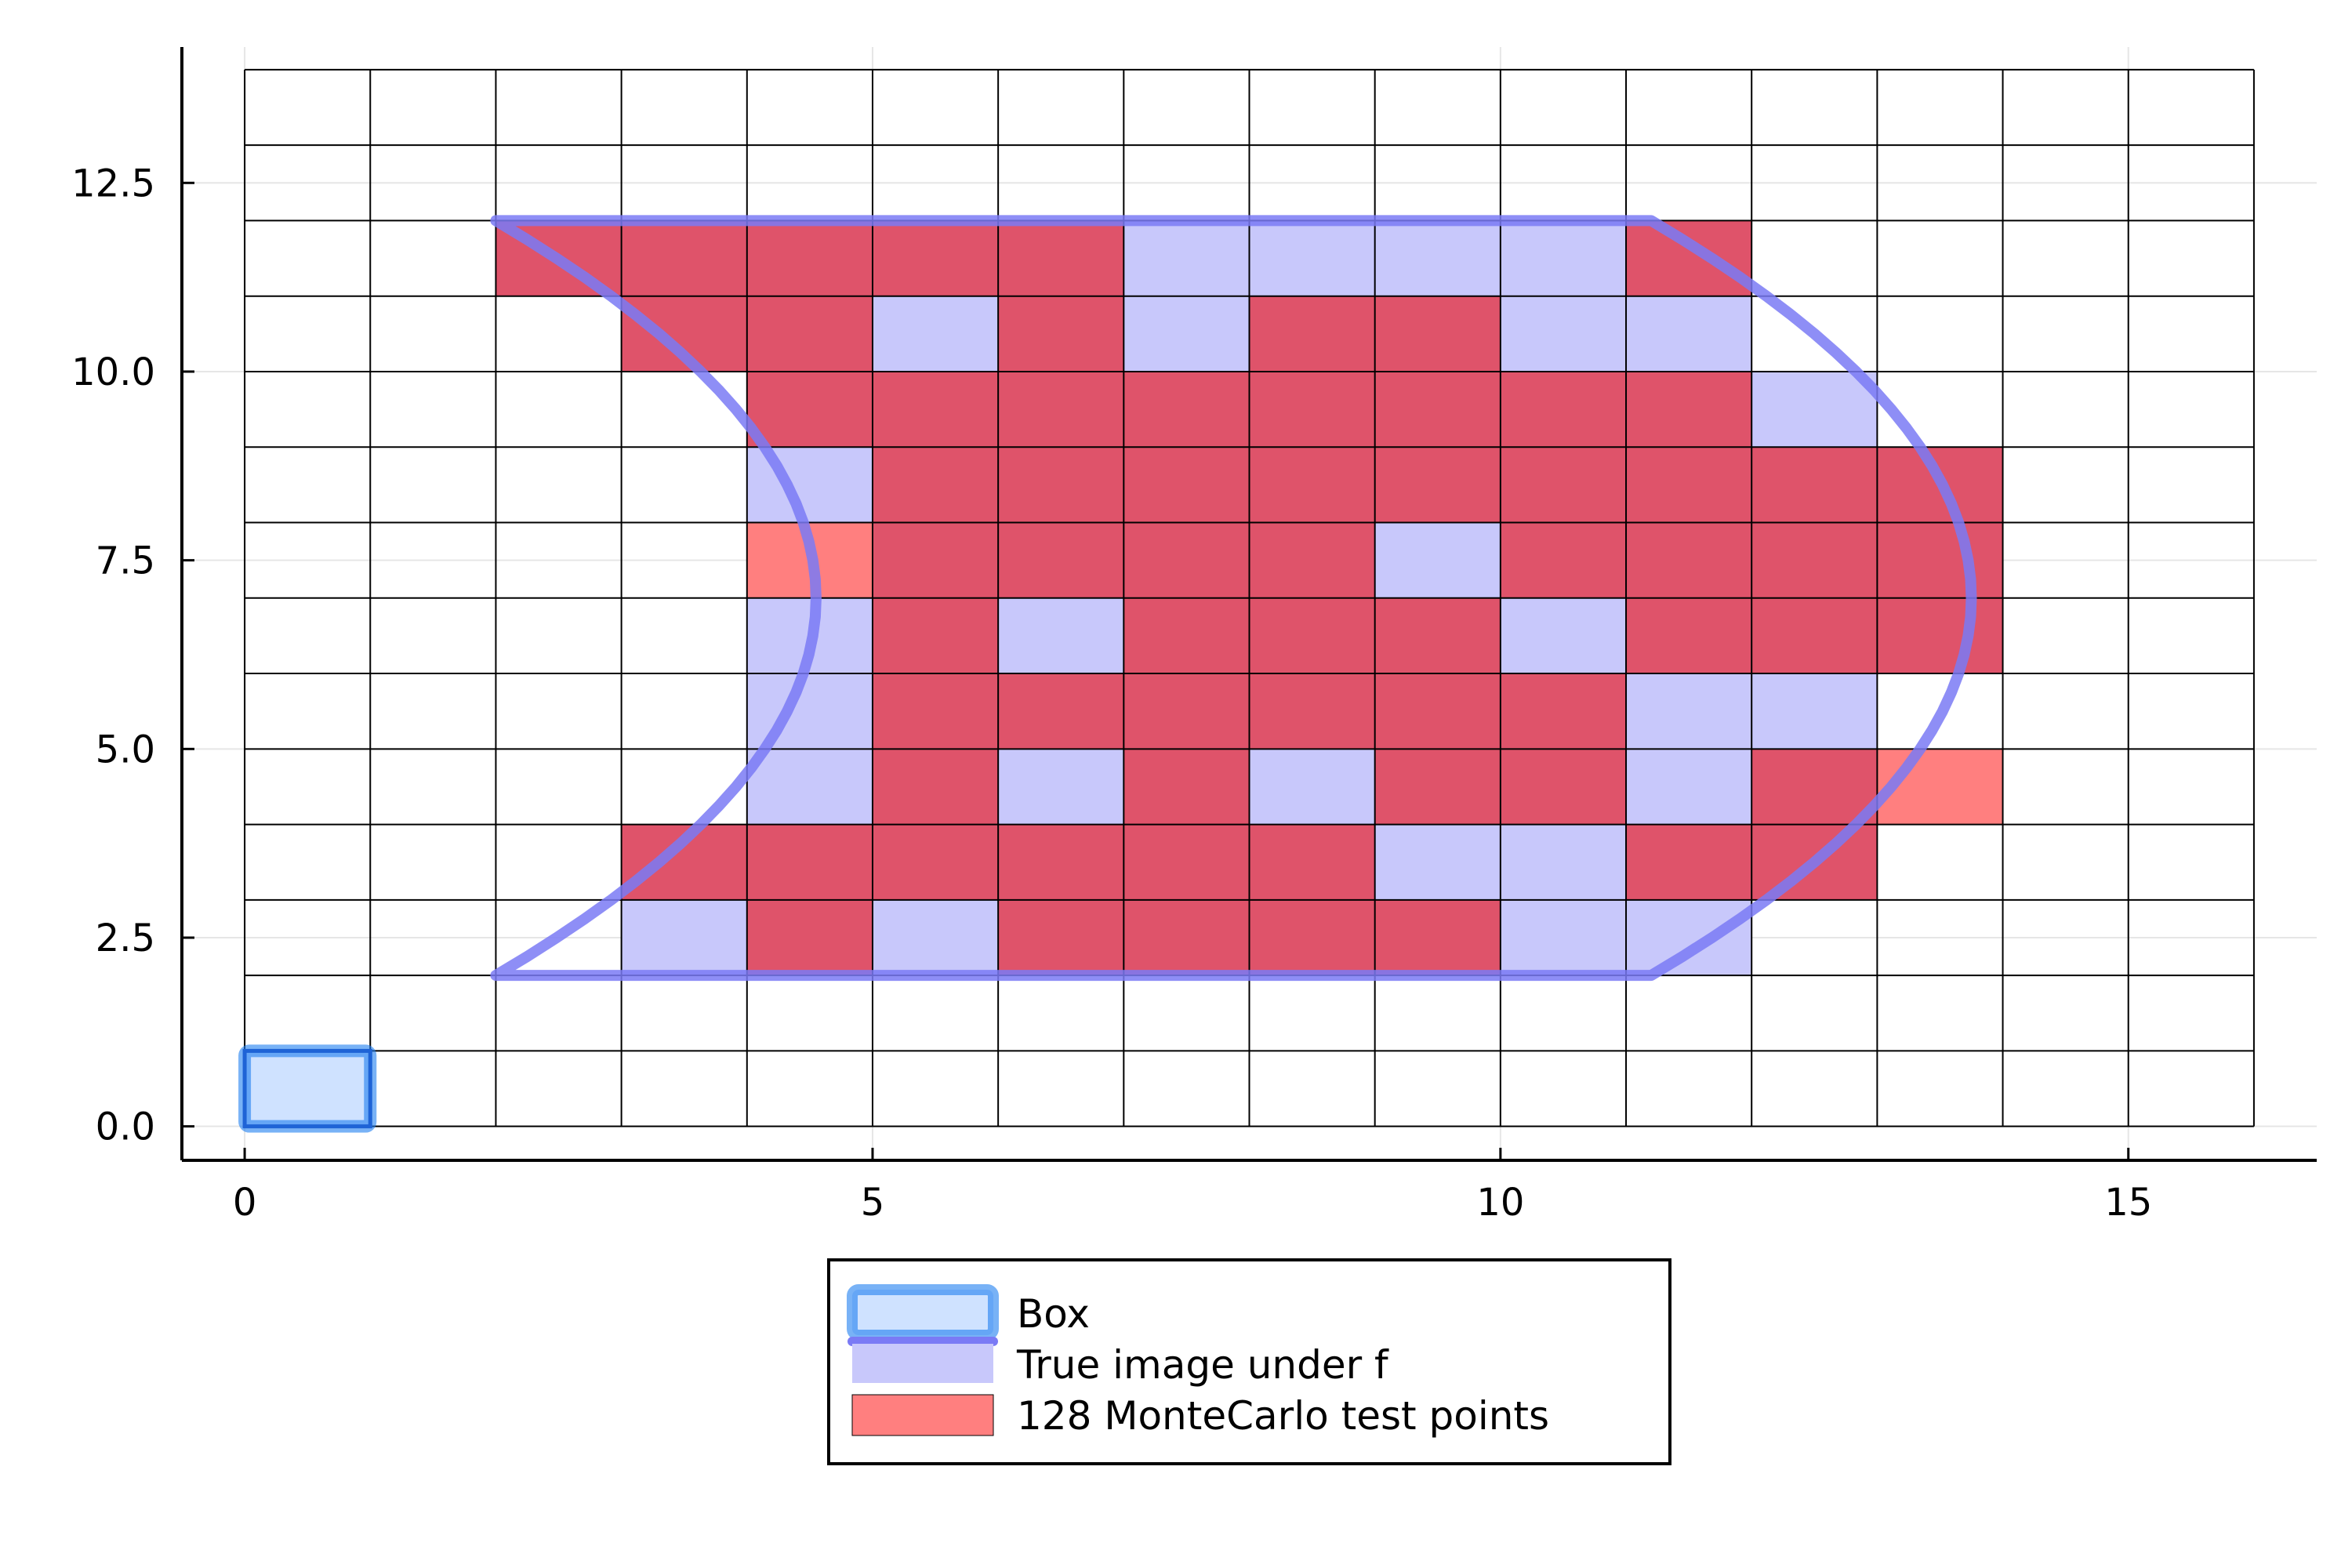 This screenshot has width=2352, height=1568. I want to click on y-tick-label: 2.5, so click(125, 938).